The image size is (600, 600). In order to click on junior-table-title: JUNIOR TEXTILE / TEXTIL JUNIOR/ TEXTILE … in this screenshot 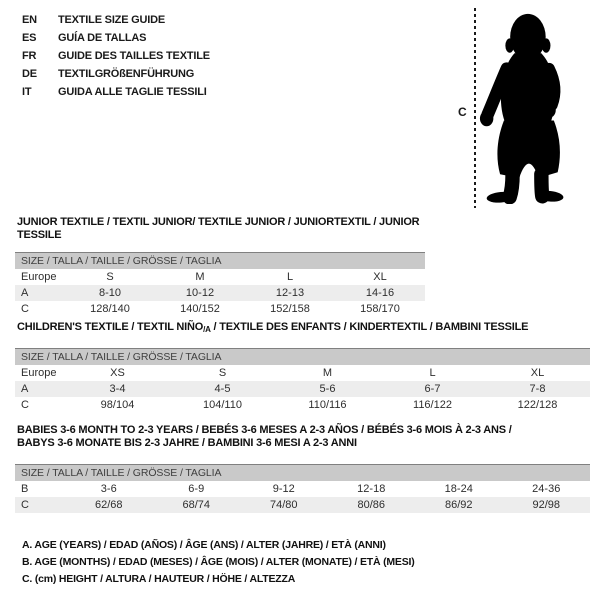, I will do `click(218, 228)`.